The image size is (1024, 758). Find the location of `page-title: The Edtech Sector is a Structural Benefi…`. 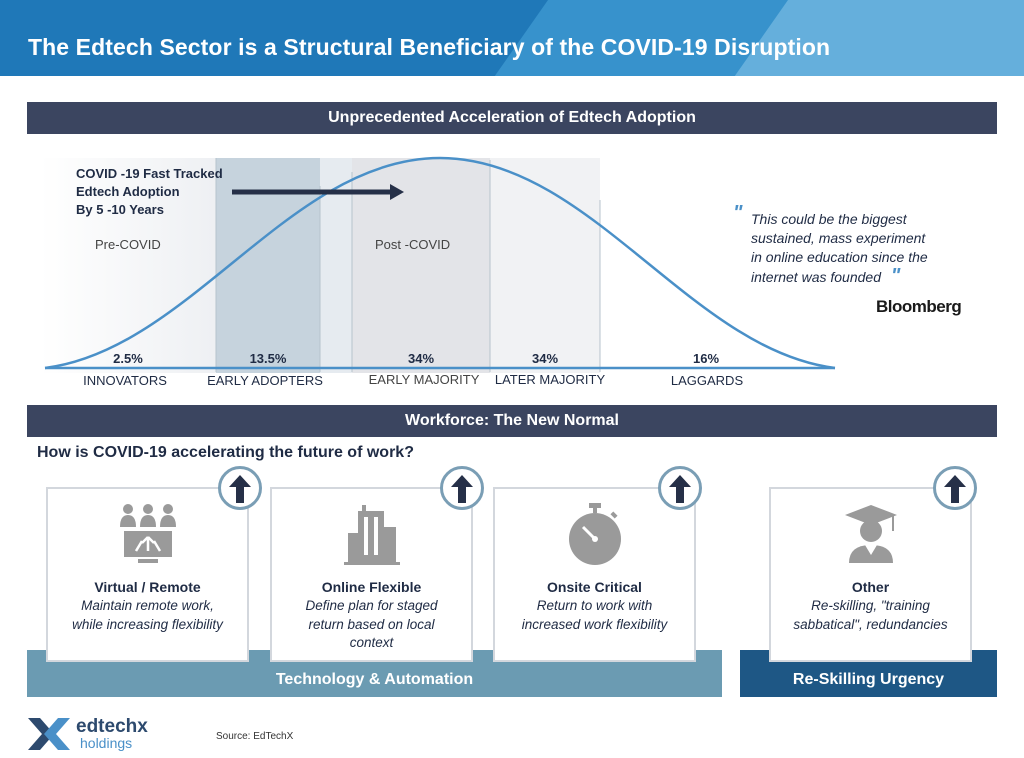

page-title: The Edtech Sector is a Structural Benefi… is located at coordinates (429, 47).